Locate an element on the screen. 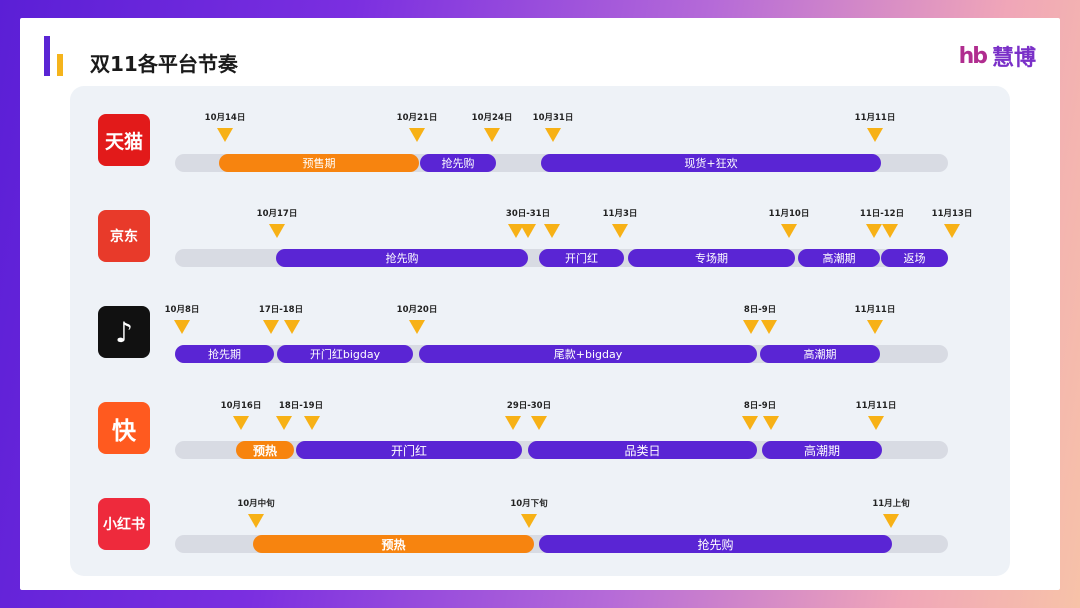 This screenshot has width=1080, height=608. jd-icon: 京东 is located at coordinates (124, 236).